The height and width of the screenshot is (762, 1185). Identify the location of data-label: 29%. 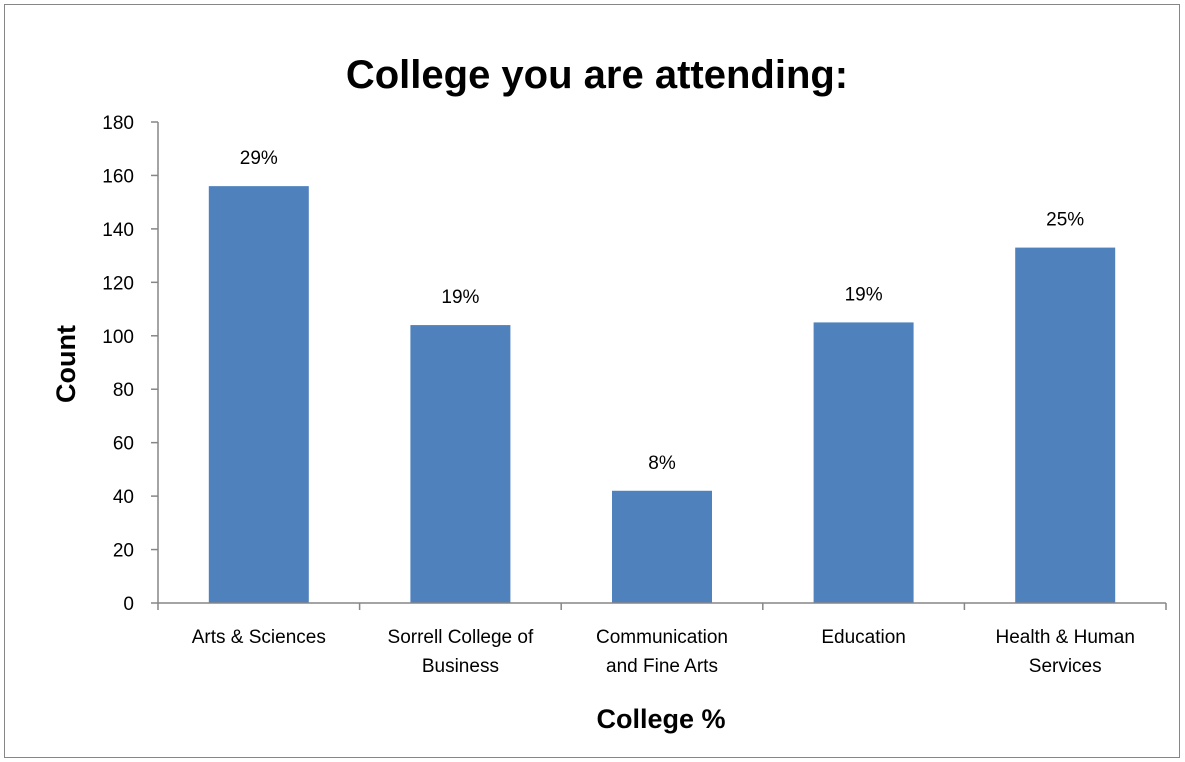
(259, 158).